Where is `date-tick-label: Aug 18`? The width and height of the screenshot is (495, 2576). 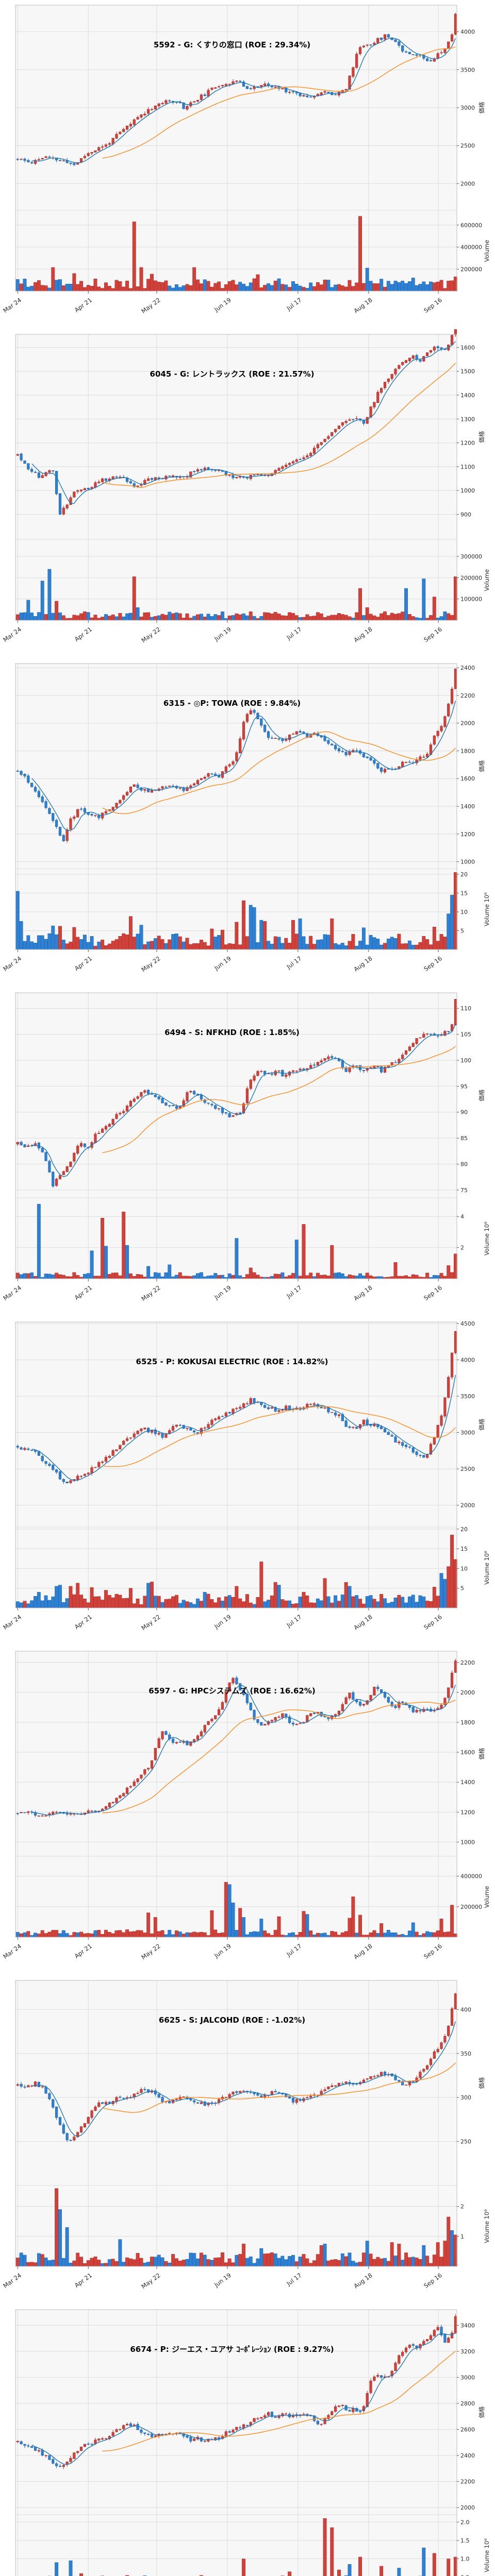
date-tick-label: Aug 18 is located at coordinates (362, 2281).